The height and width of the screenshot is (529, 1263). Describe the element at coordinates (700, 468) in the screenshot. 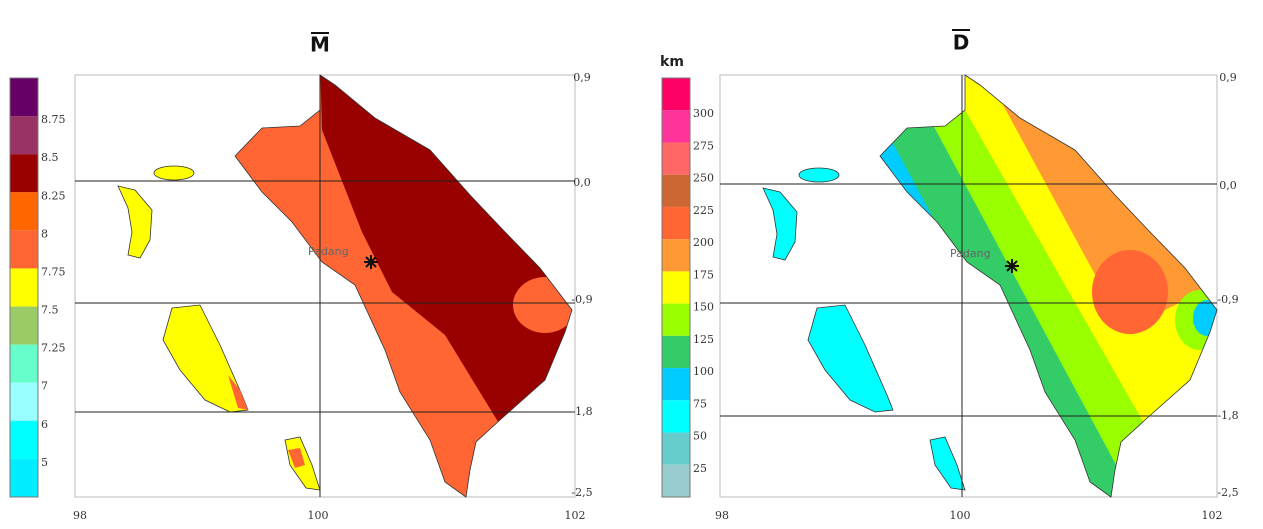

I see `legend-label: 25` at that location.